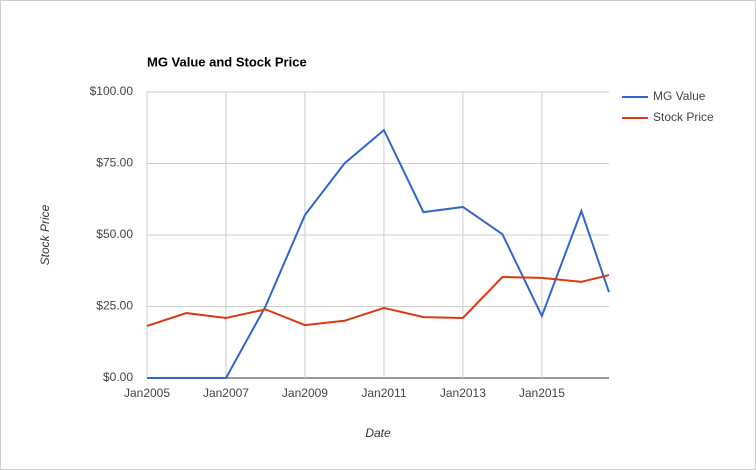  Describe the element at coordinates (378, 433) in the screenshot. I see `x-axis-title: Date` at that location.